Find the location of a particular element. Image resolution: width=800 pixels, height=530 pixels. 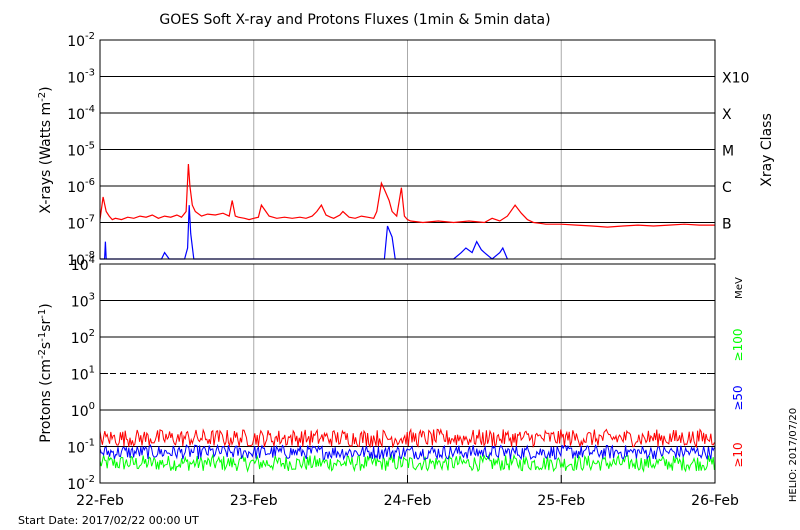

xray-ytick-label: 10⁻³ is located at coordinates (81, 77).